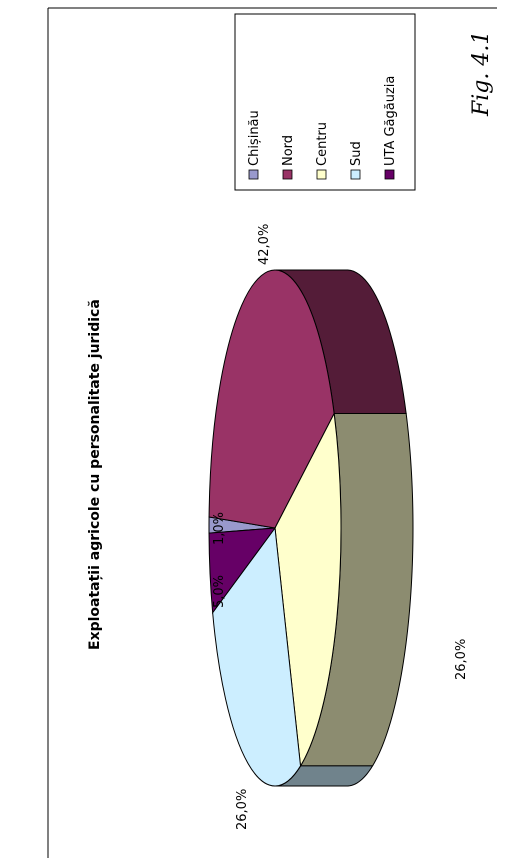 The width and height of the screenshot is (507, 866). I want to click on legend-swatch-chisinau, so click(253, 174).